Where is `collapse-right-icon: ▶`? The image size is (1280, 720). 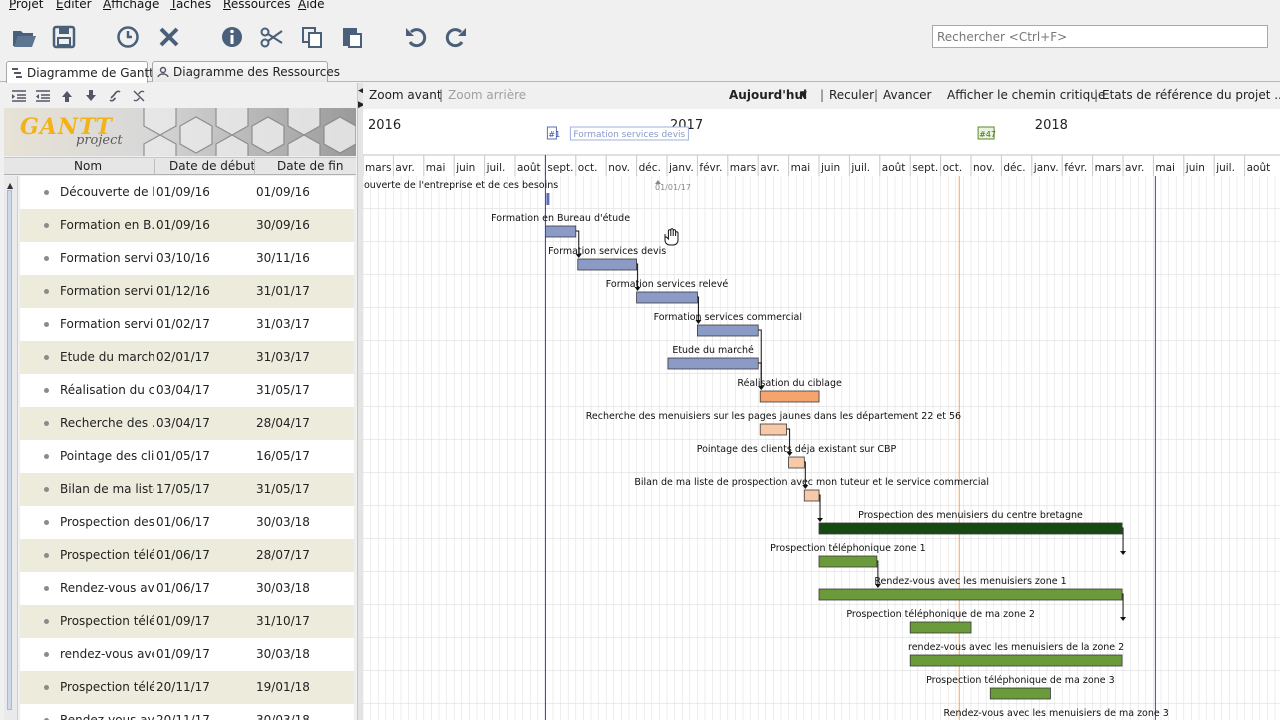
collapse-right-icon: ▶ is located at coordinates (361, 105).